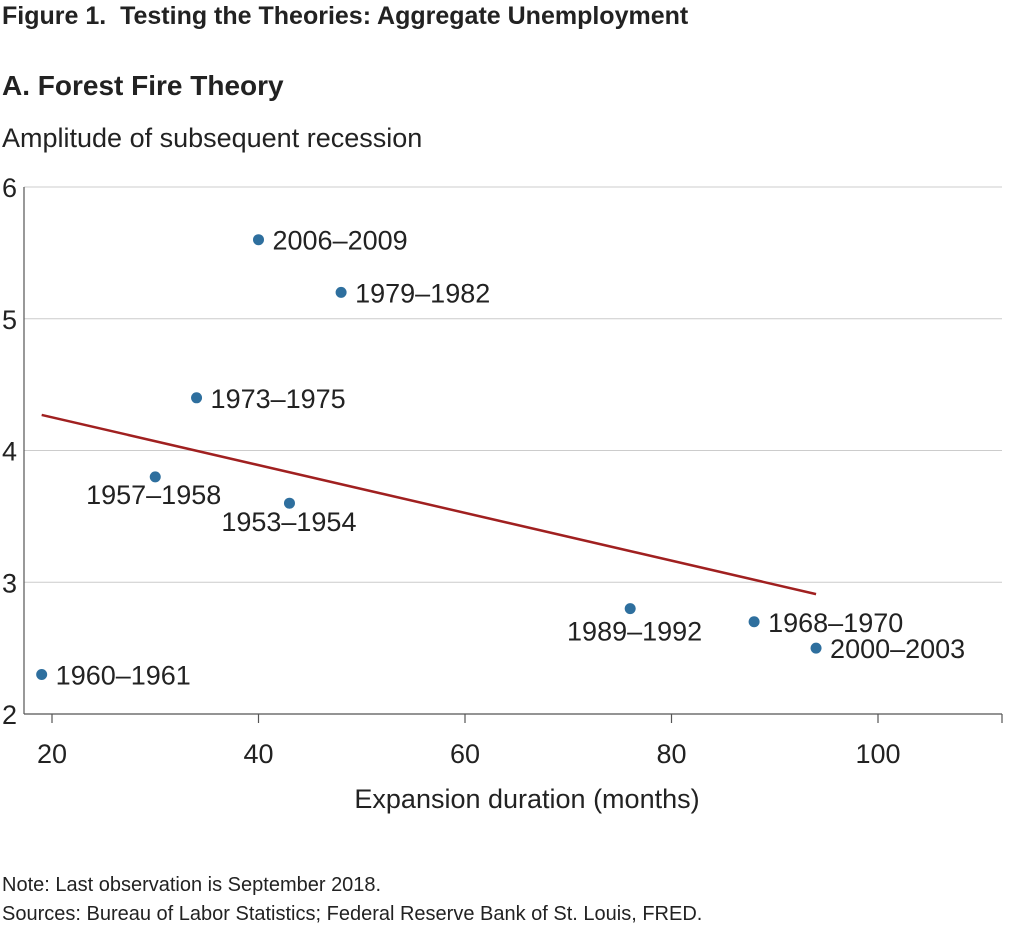  What do you see at coordinates (258, 754) in the screenshot?
I see `x-tick-label: 40` at bounding box center [258, 754].